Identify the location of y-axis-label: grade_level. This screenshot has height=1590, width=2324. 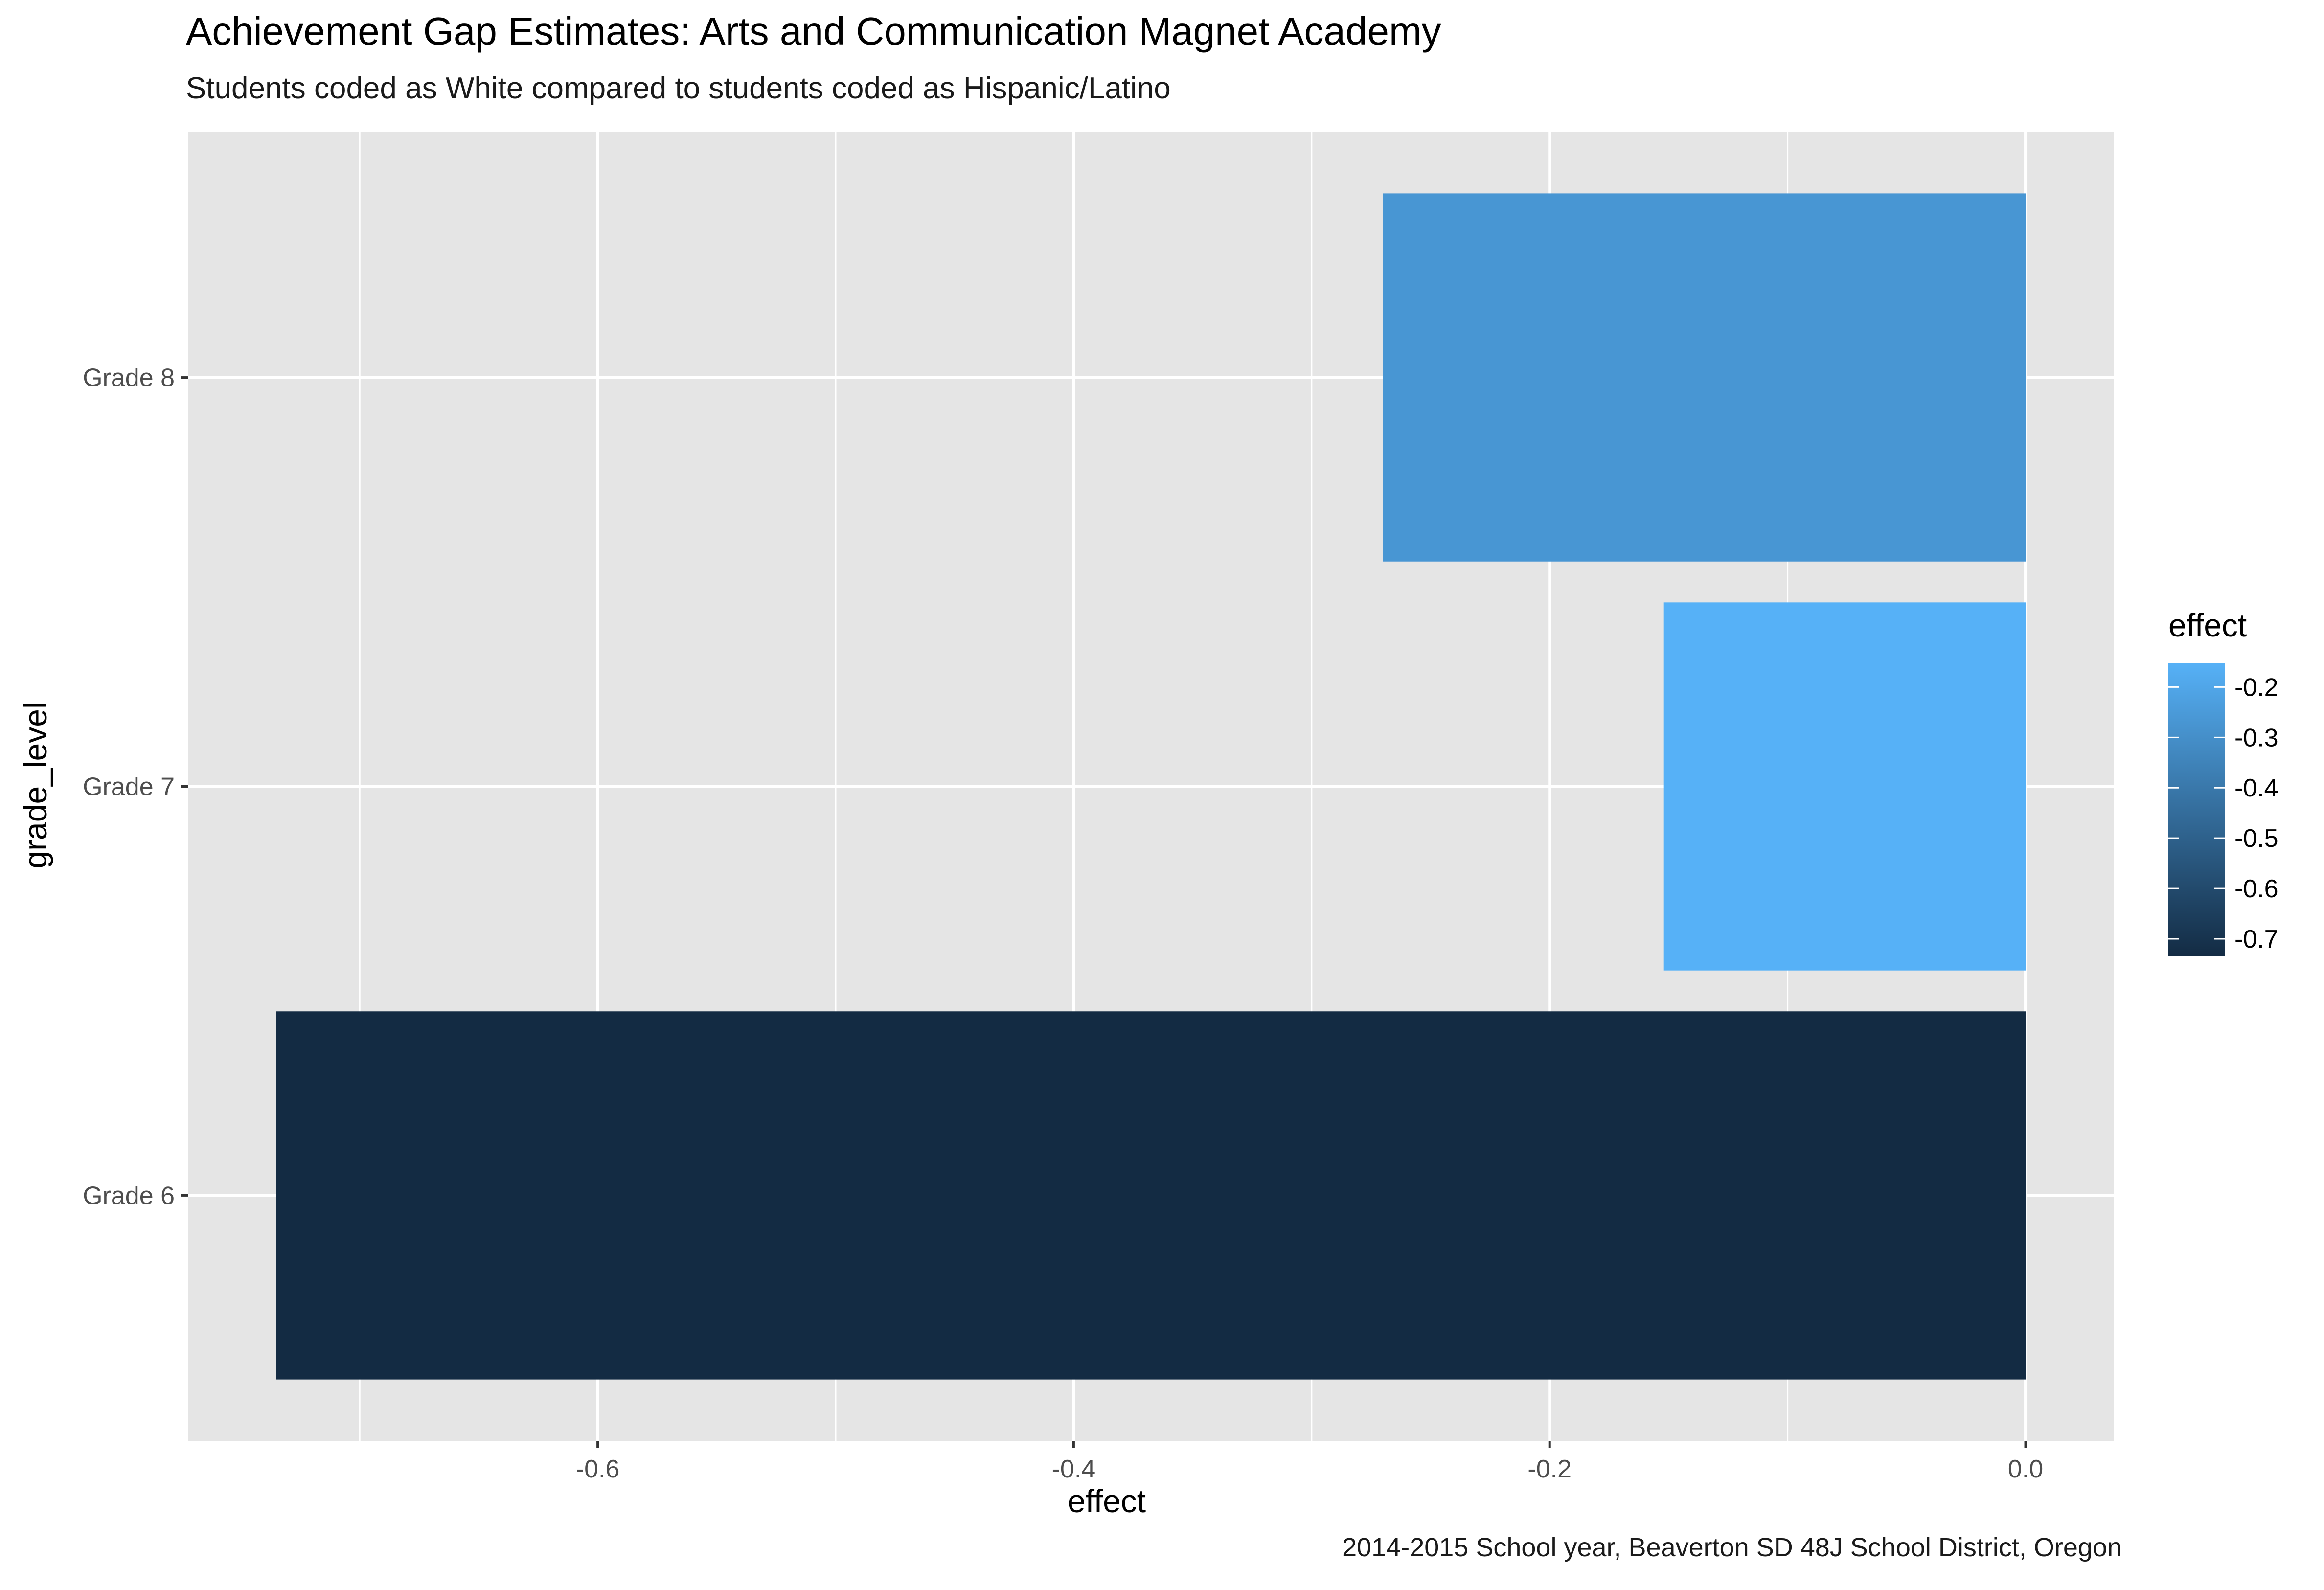
(35, 786).